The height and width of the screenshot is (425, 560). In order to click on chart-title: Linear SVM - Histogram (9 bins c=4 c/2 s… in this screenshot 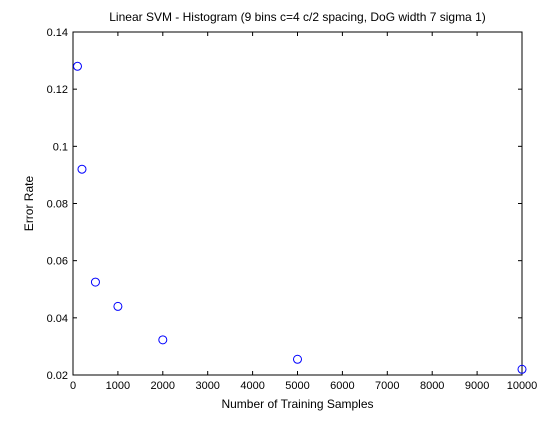, I will do `click(297, 17)`.